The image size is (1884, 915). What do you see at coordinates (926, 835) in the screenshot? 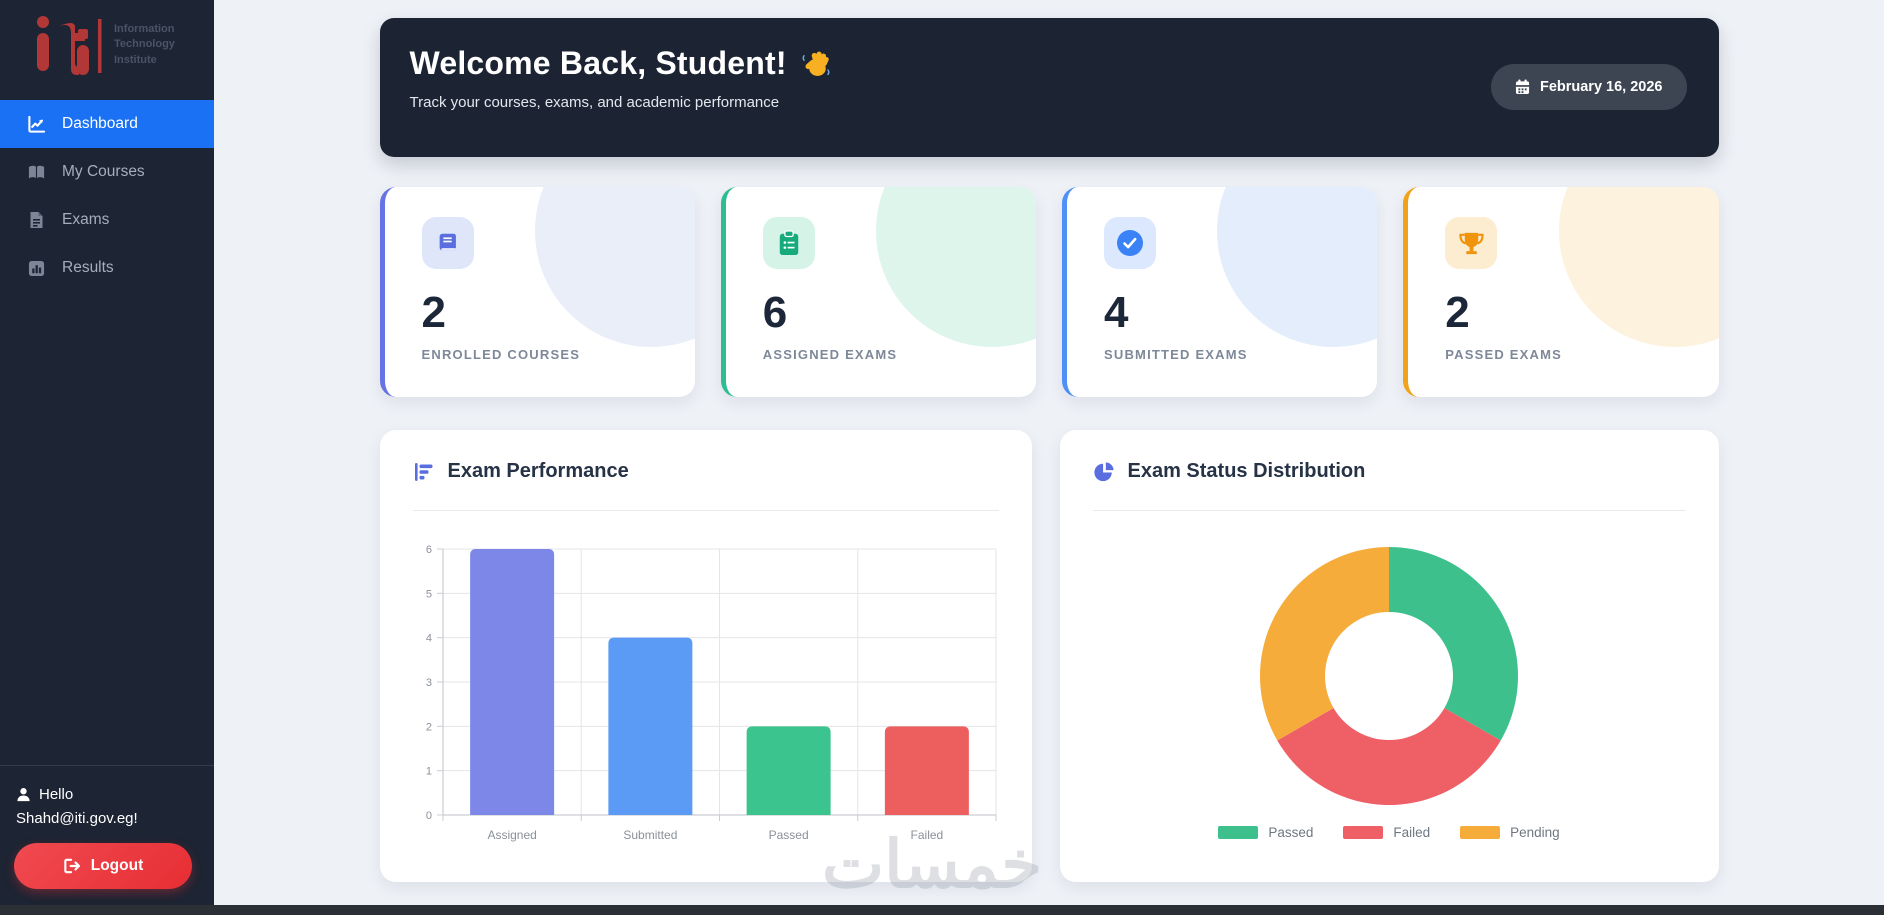
I see `svg-text: Failed` at bounding box center [926, 835].